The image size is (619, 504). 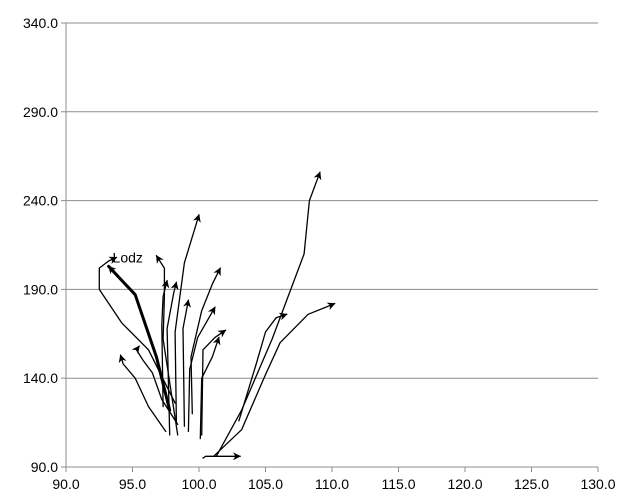 What do you see at coordinates (40, 289) in the screenshot?
I see `y-tick-label: 190.0` at bounding box center [40, 289].